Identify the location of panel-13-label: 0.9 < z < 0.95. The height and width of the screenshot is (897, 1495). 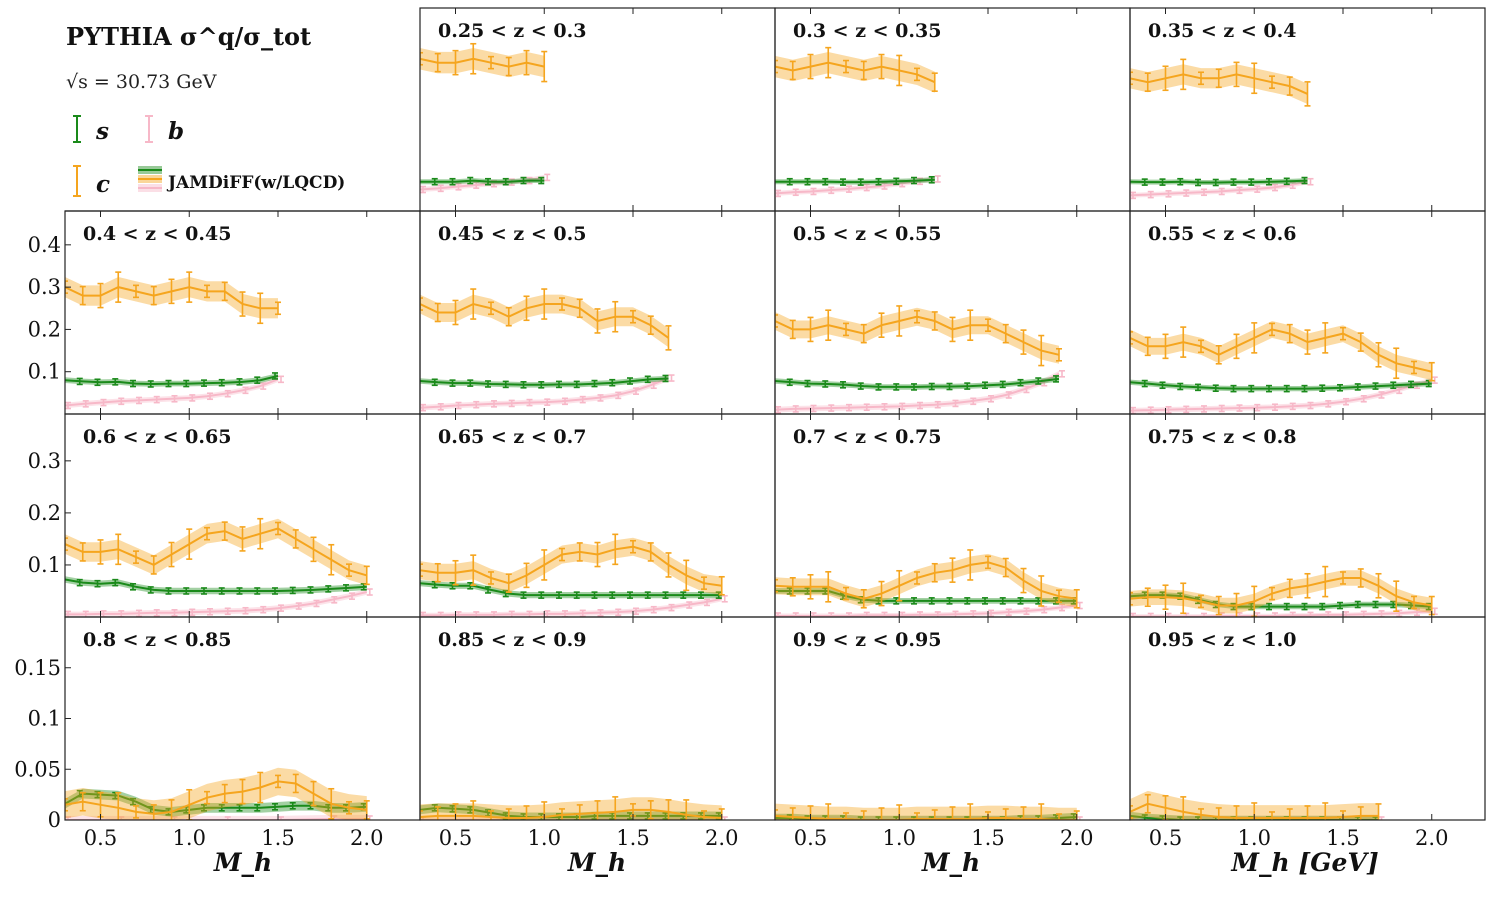
(867, 640).